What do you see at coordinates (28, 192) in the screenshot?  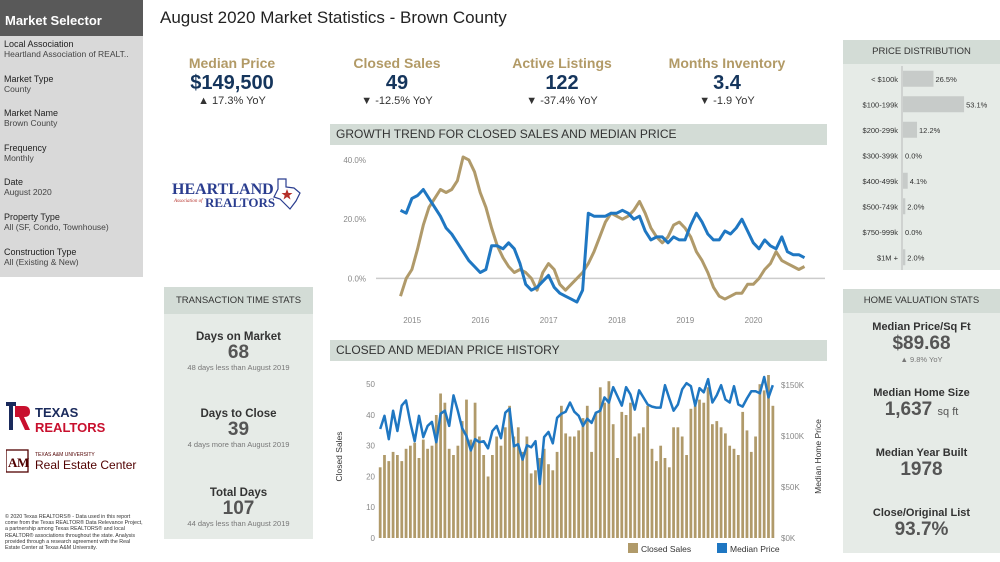 I see `filter-value: August 2020` at bounding box center [28, 192].